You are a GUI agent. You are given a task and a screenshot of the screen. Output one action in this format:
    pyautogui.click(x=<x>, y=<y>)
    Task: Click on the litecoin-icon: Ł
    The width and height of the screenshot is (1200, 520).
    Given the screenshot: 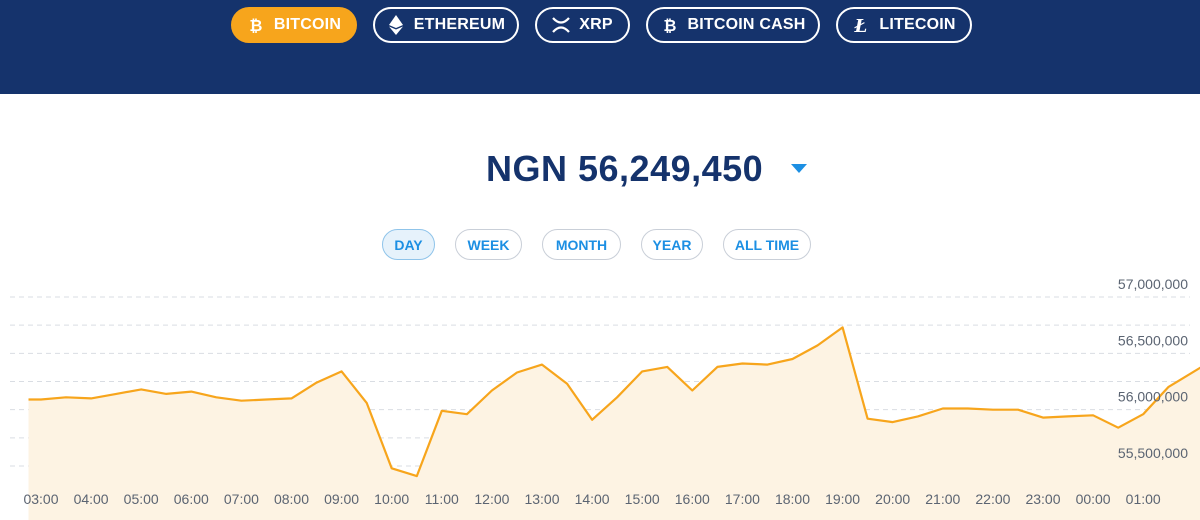 What is the action you would take?
    pyautogui.click(x=861, y=25)
    